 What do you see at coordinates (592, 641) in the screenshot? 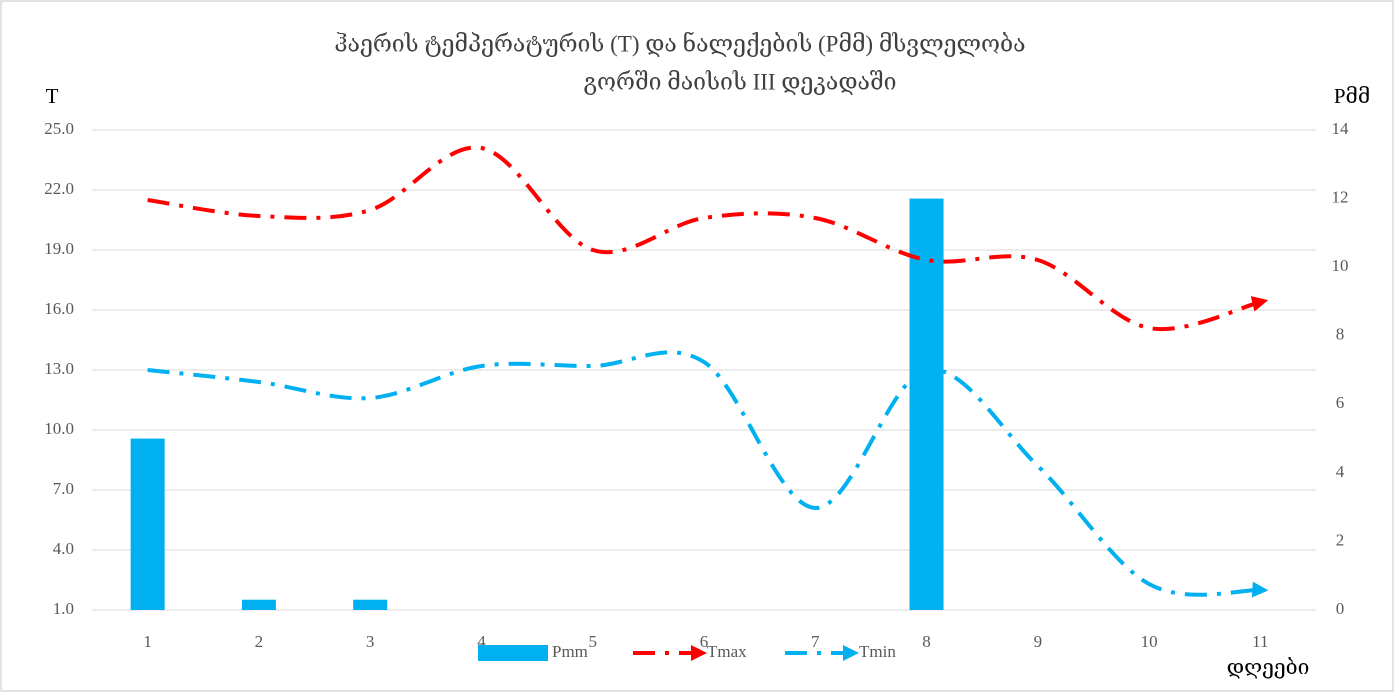
I see `x-tick-label: 5` at bounding box center [592, 641].